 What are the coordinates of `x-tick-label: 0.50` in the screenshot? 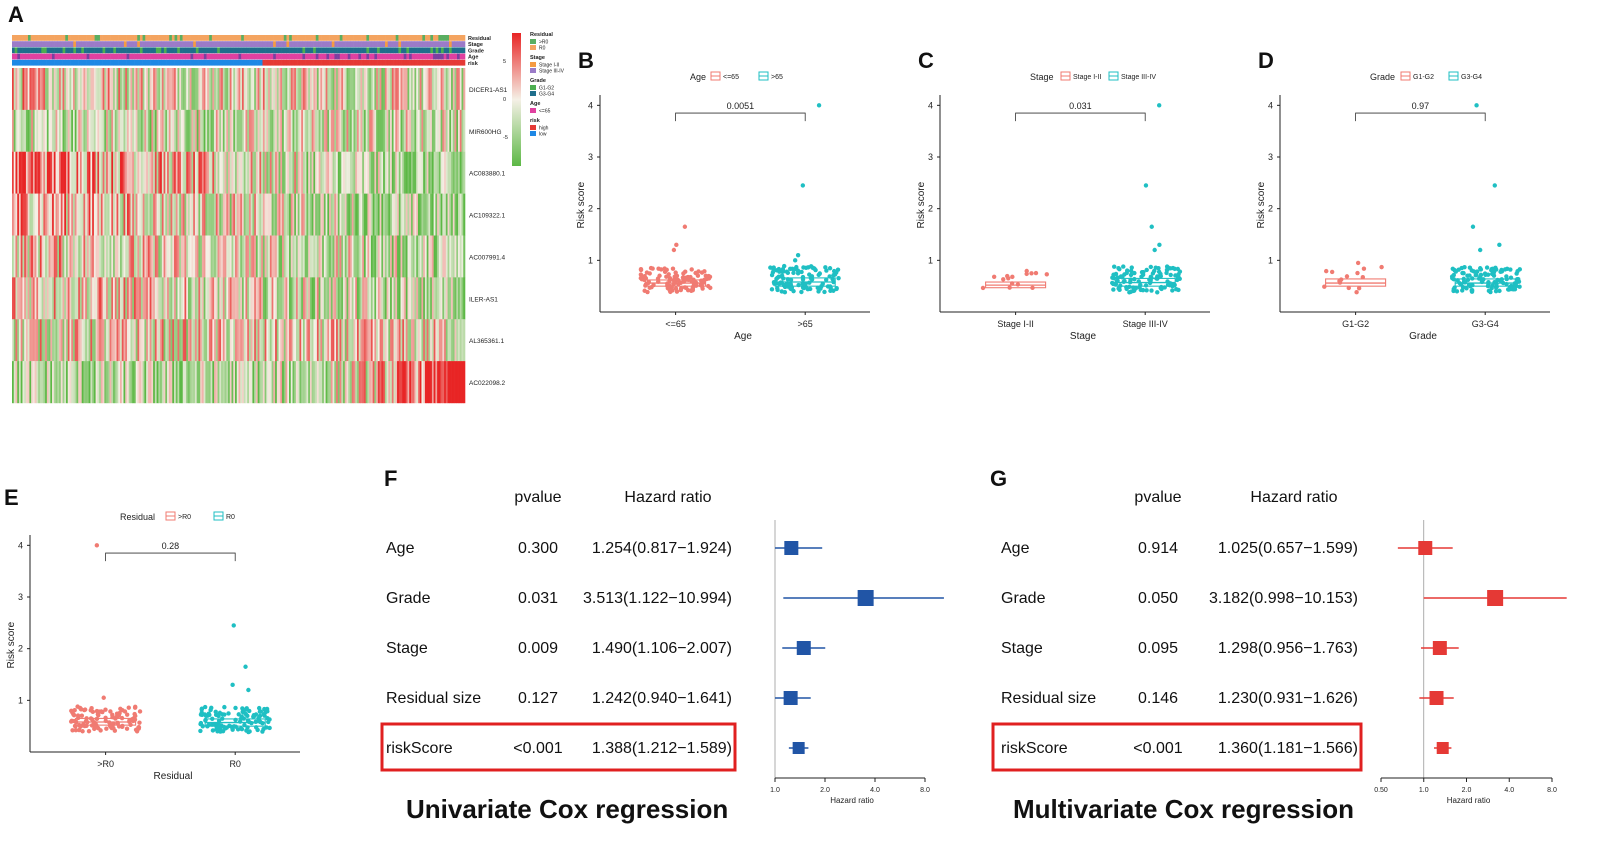 It's located at (1381, 790).